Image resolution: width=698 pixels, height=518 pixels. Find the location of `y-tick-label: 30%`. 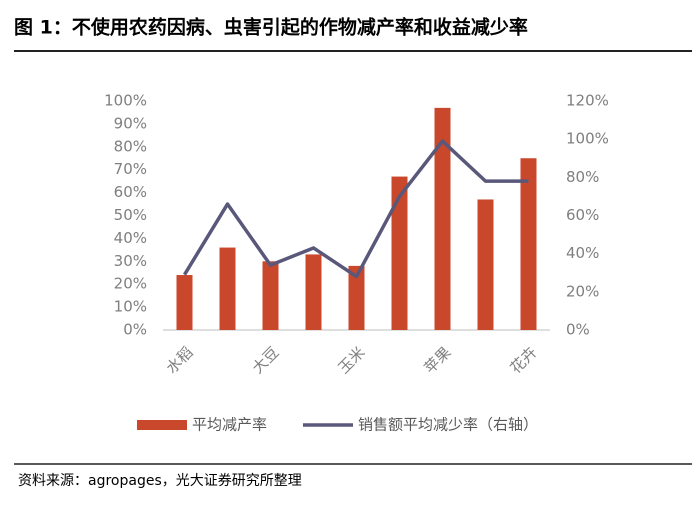

y-tick-label: 30% is located at coordinates (130, 261).